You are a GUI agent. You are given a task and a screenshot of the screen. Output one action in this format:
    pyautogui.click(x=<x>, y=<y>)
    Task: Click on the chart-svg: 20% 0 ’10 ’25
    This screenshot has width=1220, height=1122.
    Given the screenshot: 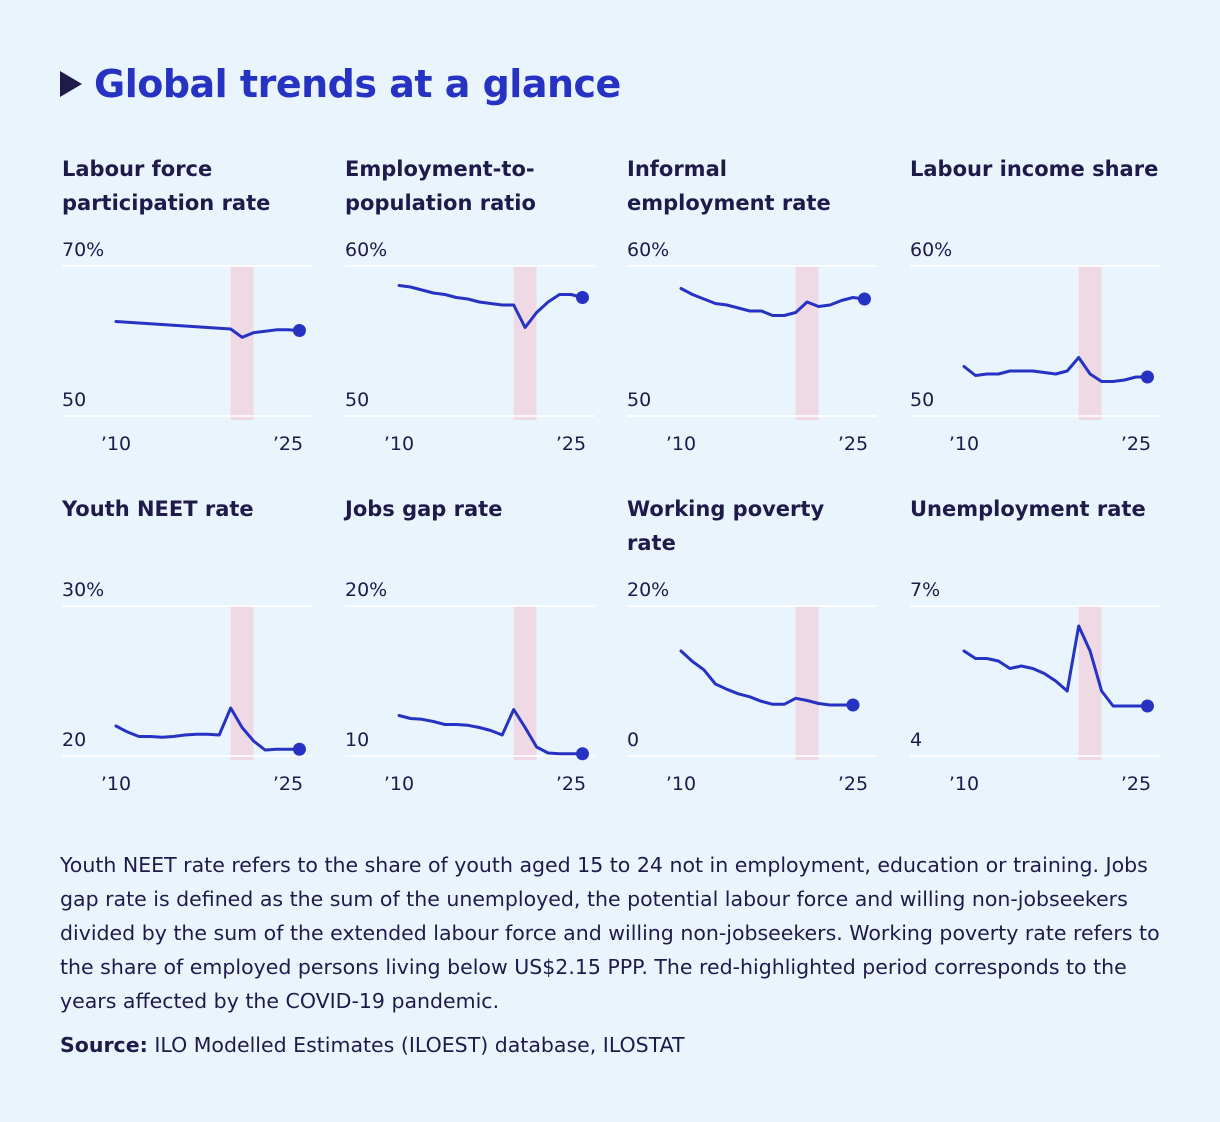 What is the action you would take?
    pyautogui.click(x=752, y=687)
    